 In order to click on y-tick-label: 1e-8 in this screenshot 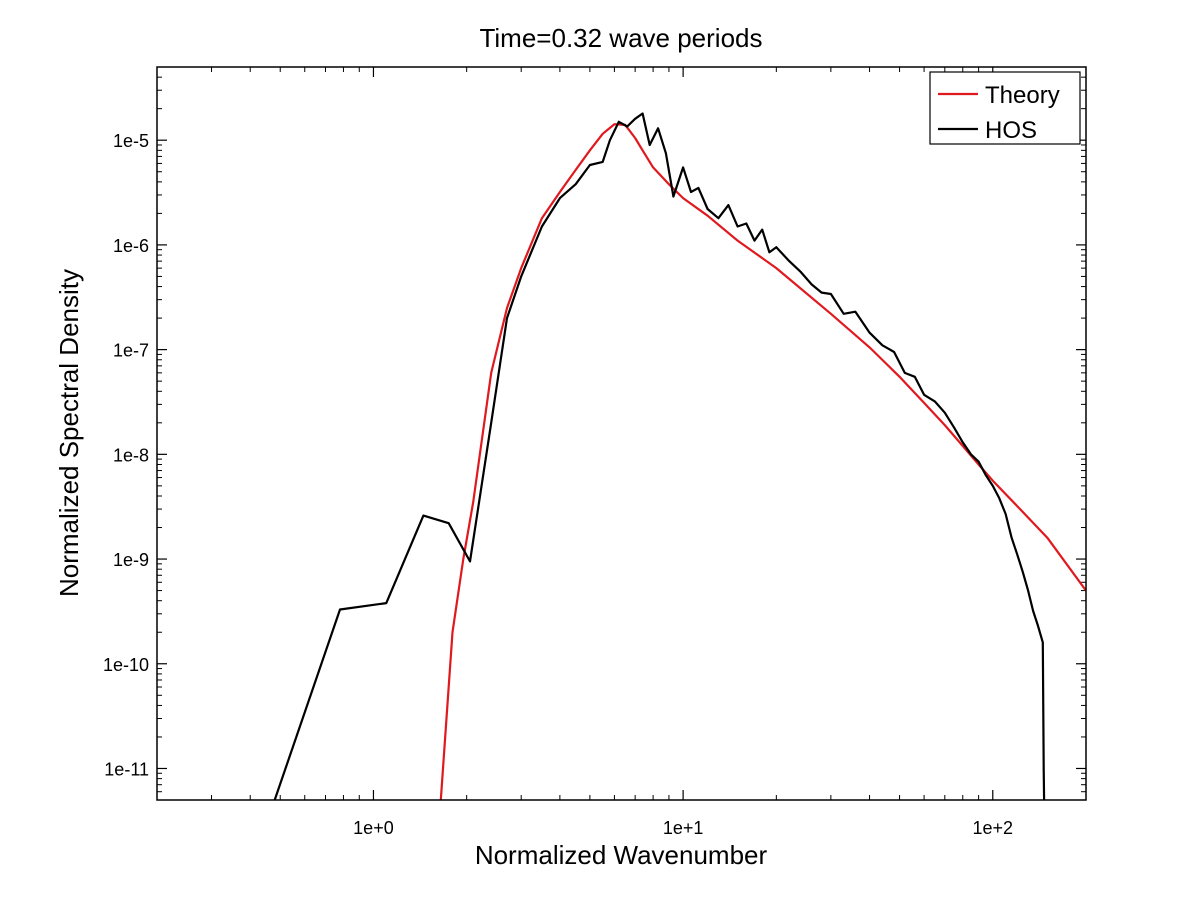, I will do `click(131, 455)`.